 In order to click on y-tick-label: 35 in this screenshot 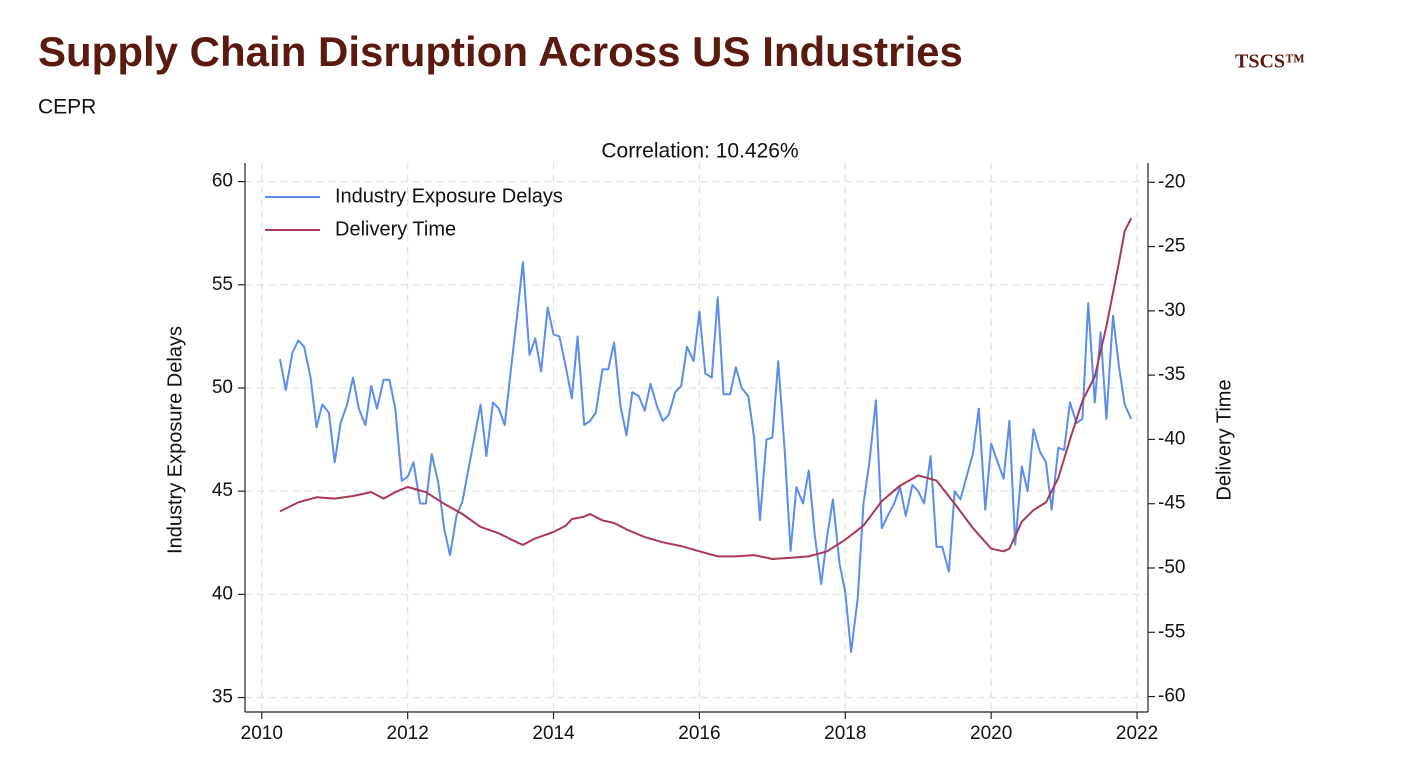, I will do `click(222, 697)`.